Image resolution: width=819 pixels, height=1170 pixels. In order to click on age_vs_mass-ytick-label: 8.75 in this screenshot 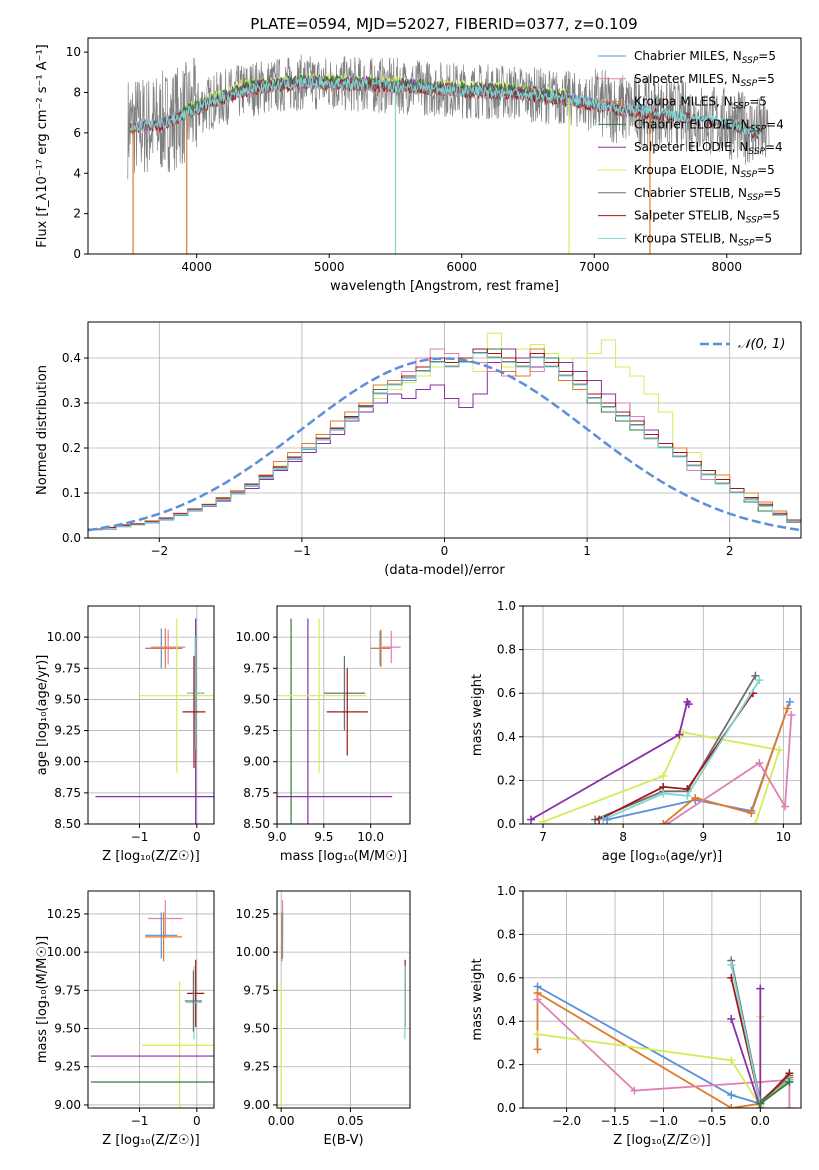, I will do `click(256, 793)`.